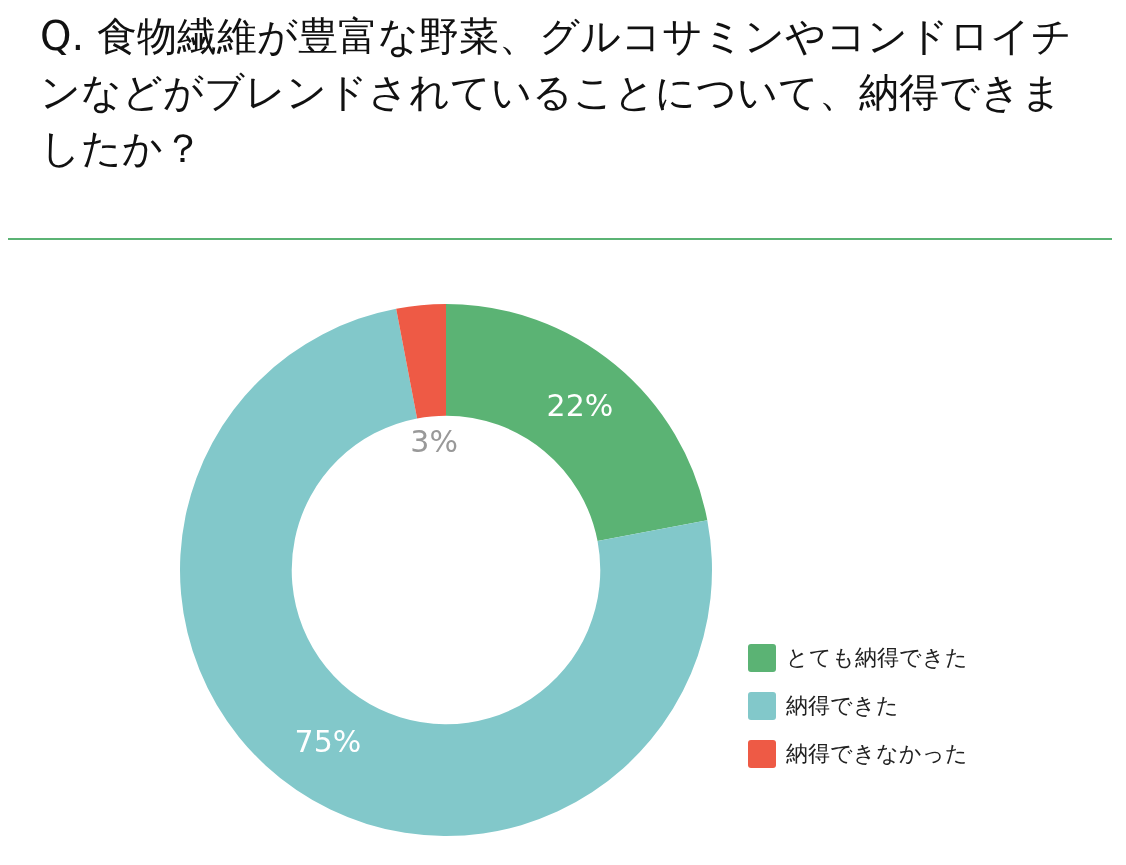 The image size is (1126, 865). What do you see at coordinates (842, 706) in the screenshot?
I see `legend-label: 納得できた` at bounding box center [842, 706].